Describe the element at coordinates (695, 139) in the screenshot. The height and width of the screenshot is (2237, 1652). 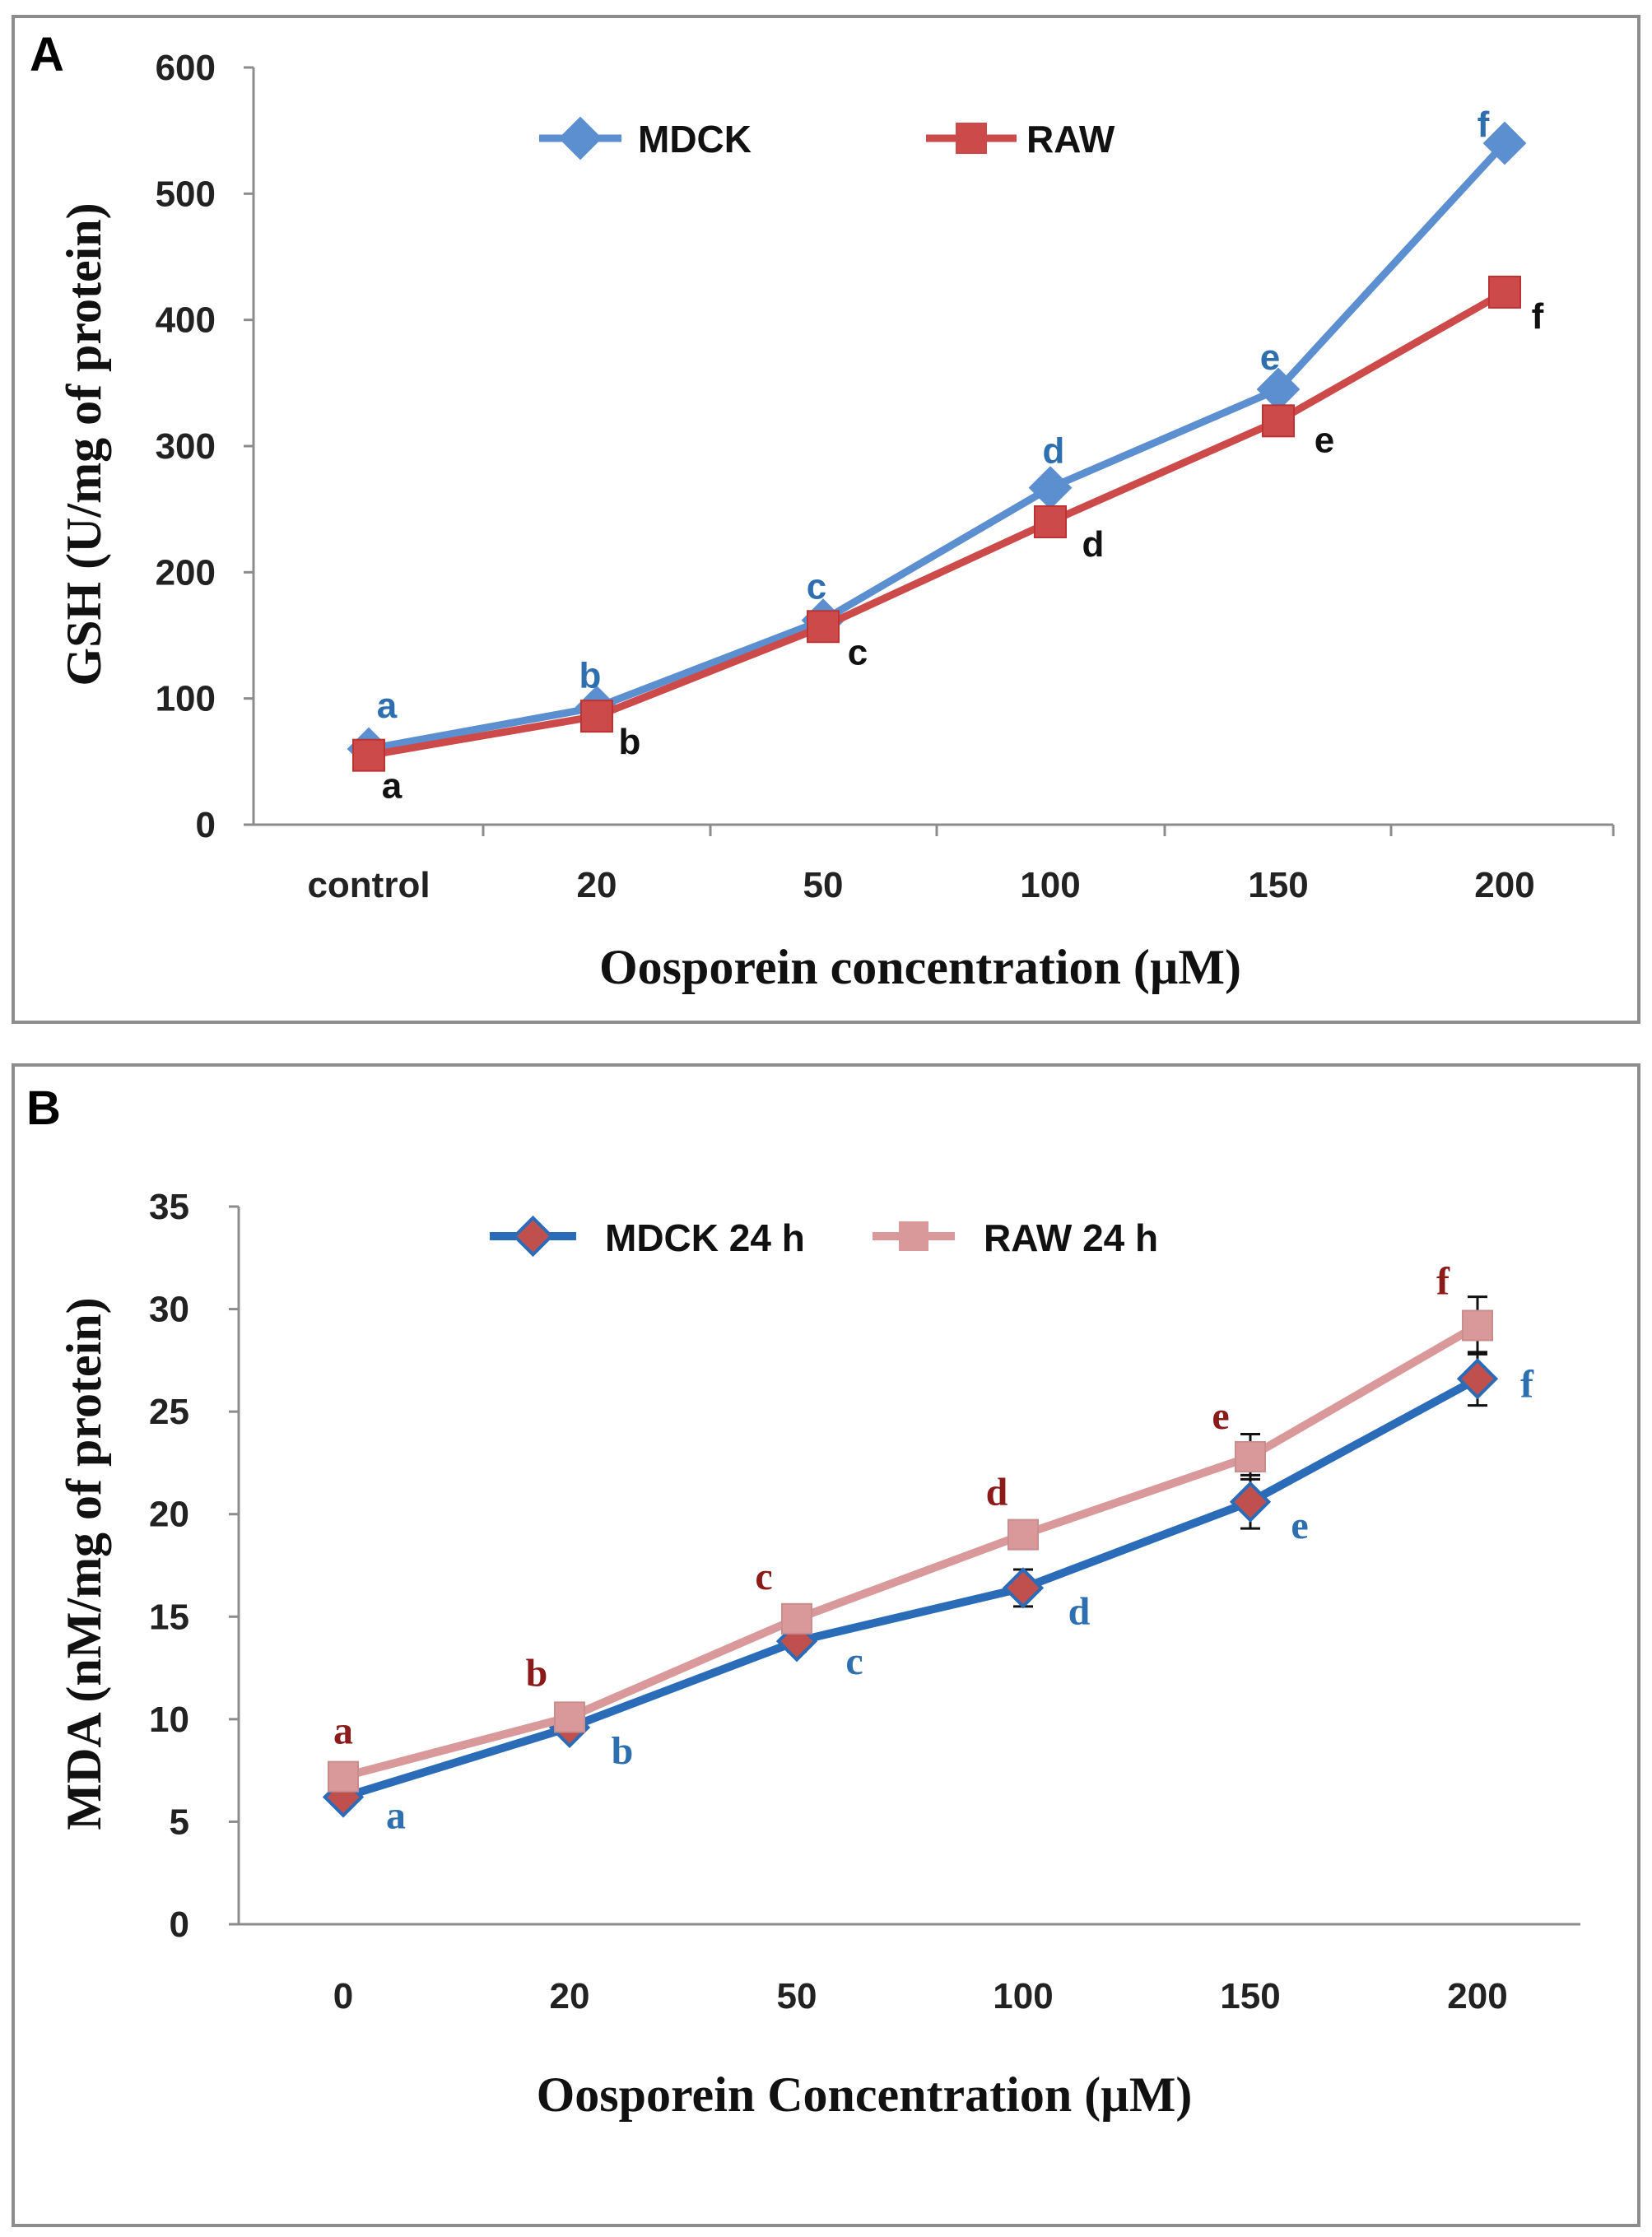
I see `legend-label: MDCK` at that location.